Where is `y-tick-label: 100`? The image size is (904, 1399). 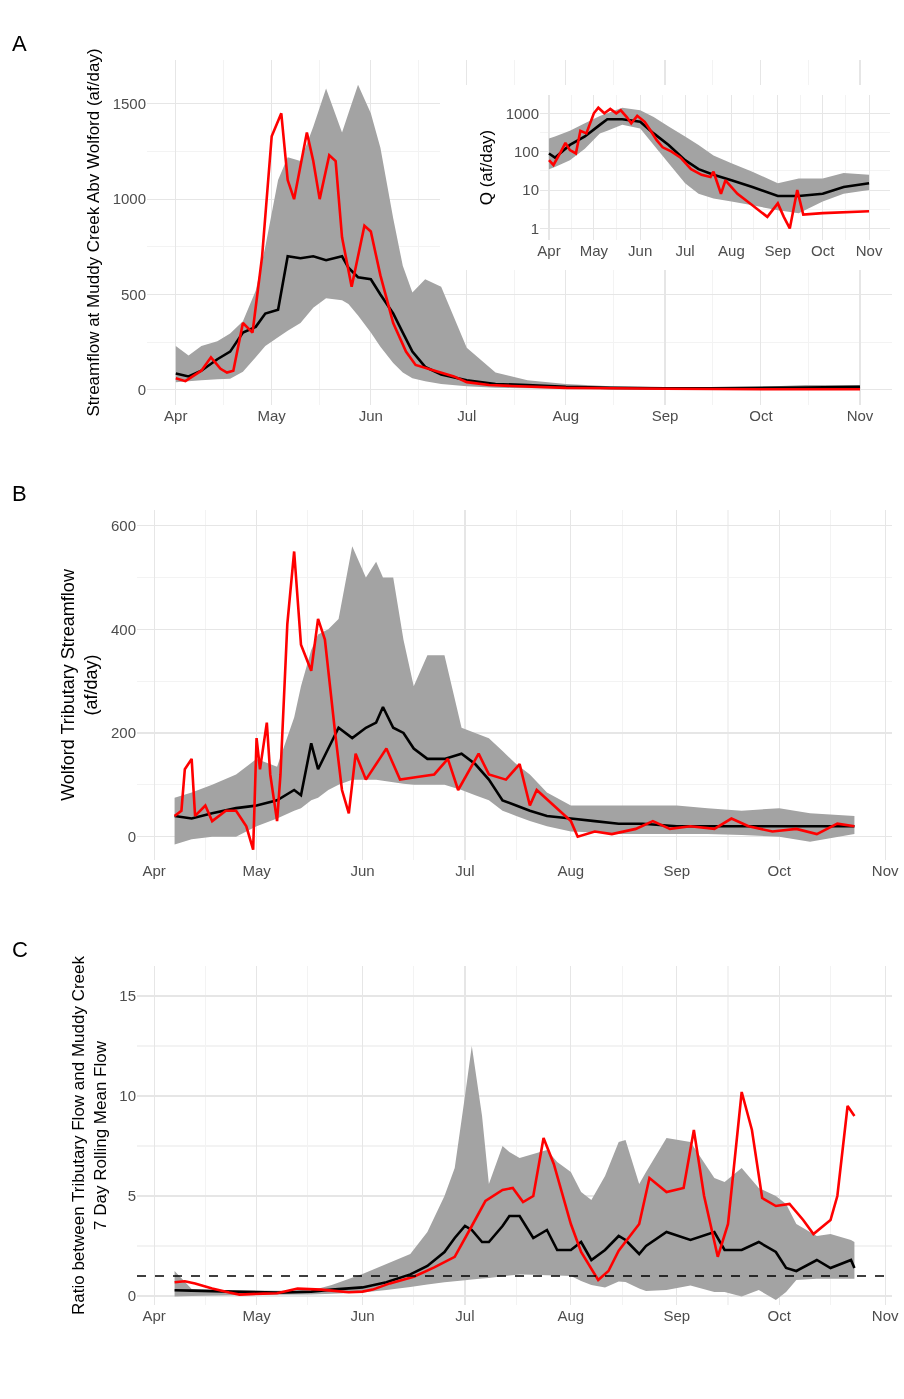 y-tick-label: 100 is located at coordinates (526, 151).